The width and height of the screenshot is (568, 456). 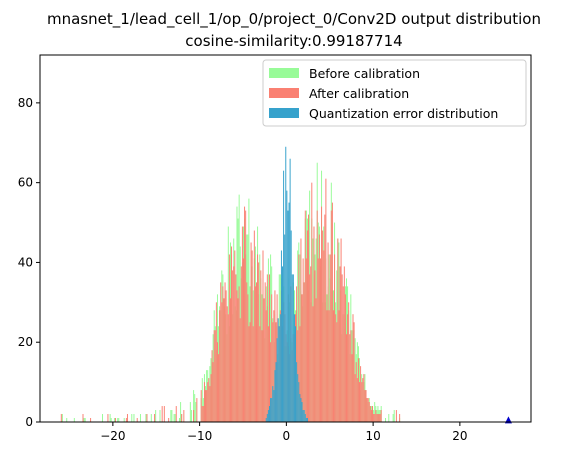 I want to click on y-tick-label: 80, so click(x=25, y=103).